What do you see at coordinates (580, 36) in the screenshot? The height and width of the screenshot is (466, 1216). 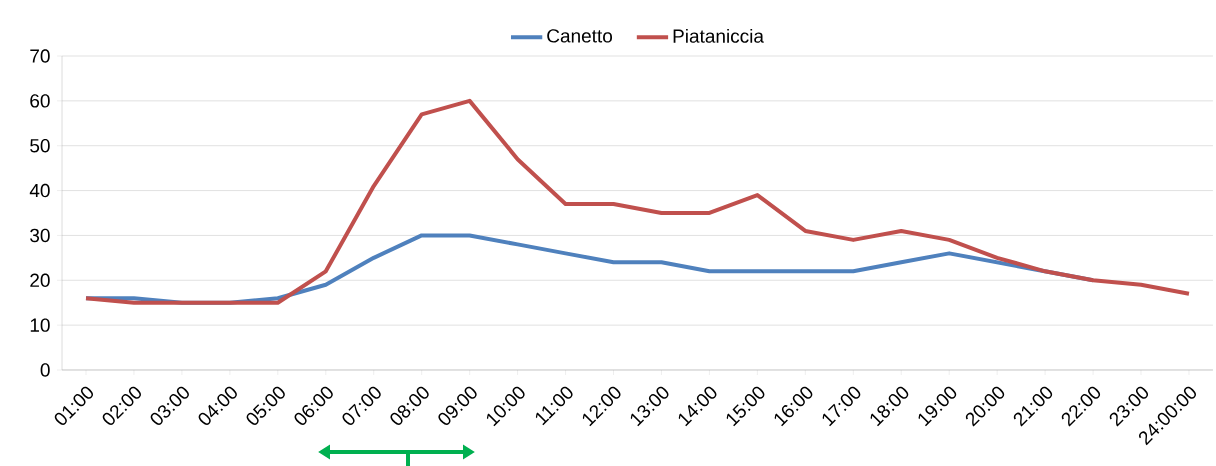 I see `legend-label: Canetto` at bounding box center [580, 36].